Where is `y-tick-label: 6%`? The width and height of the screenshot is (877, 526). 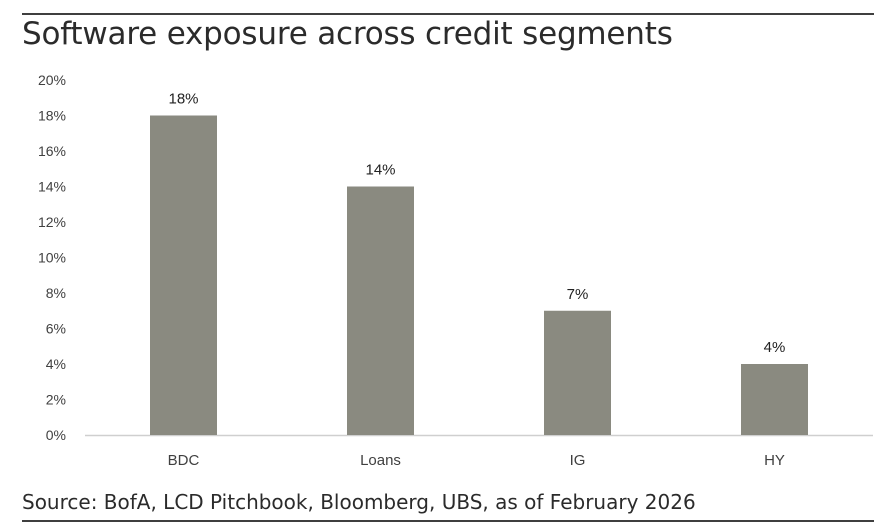 y-tick-label: 6% is located at coordinates (56, 329).